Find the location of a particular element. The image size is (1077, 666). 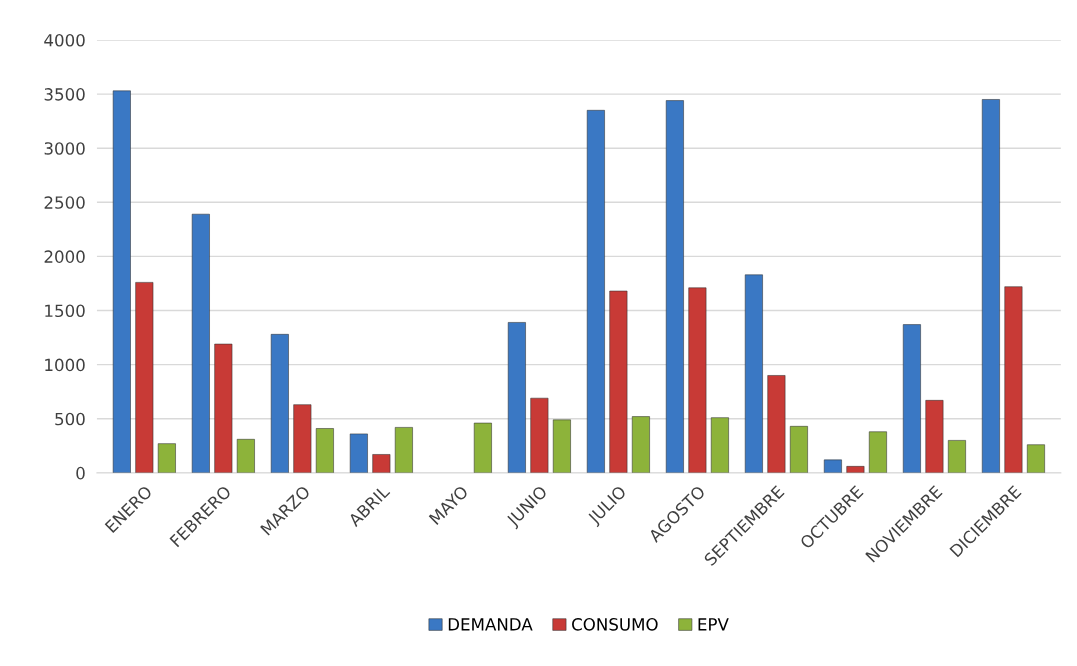

y-tick-label: 4000 is located at coordinates (64, 40).